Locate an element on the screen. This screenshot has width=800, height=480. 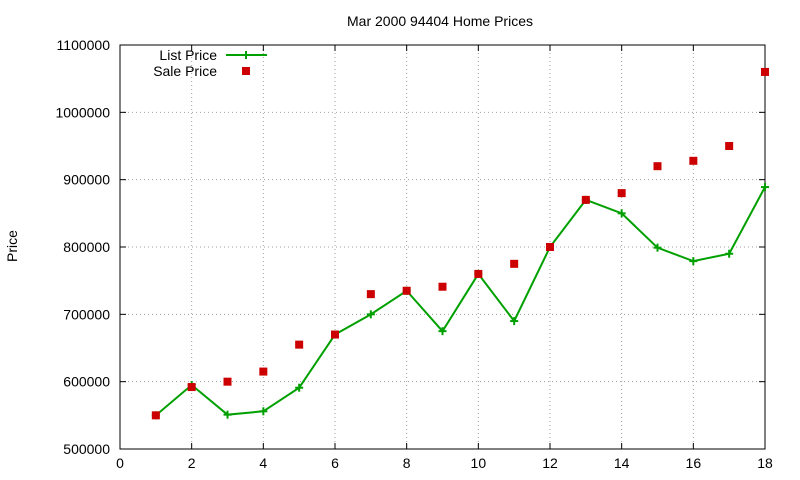
x-tick-label: 2 is located at coordinates (192, 463).